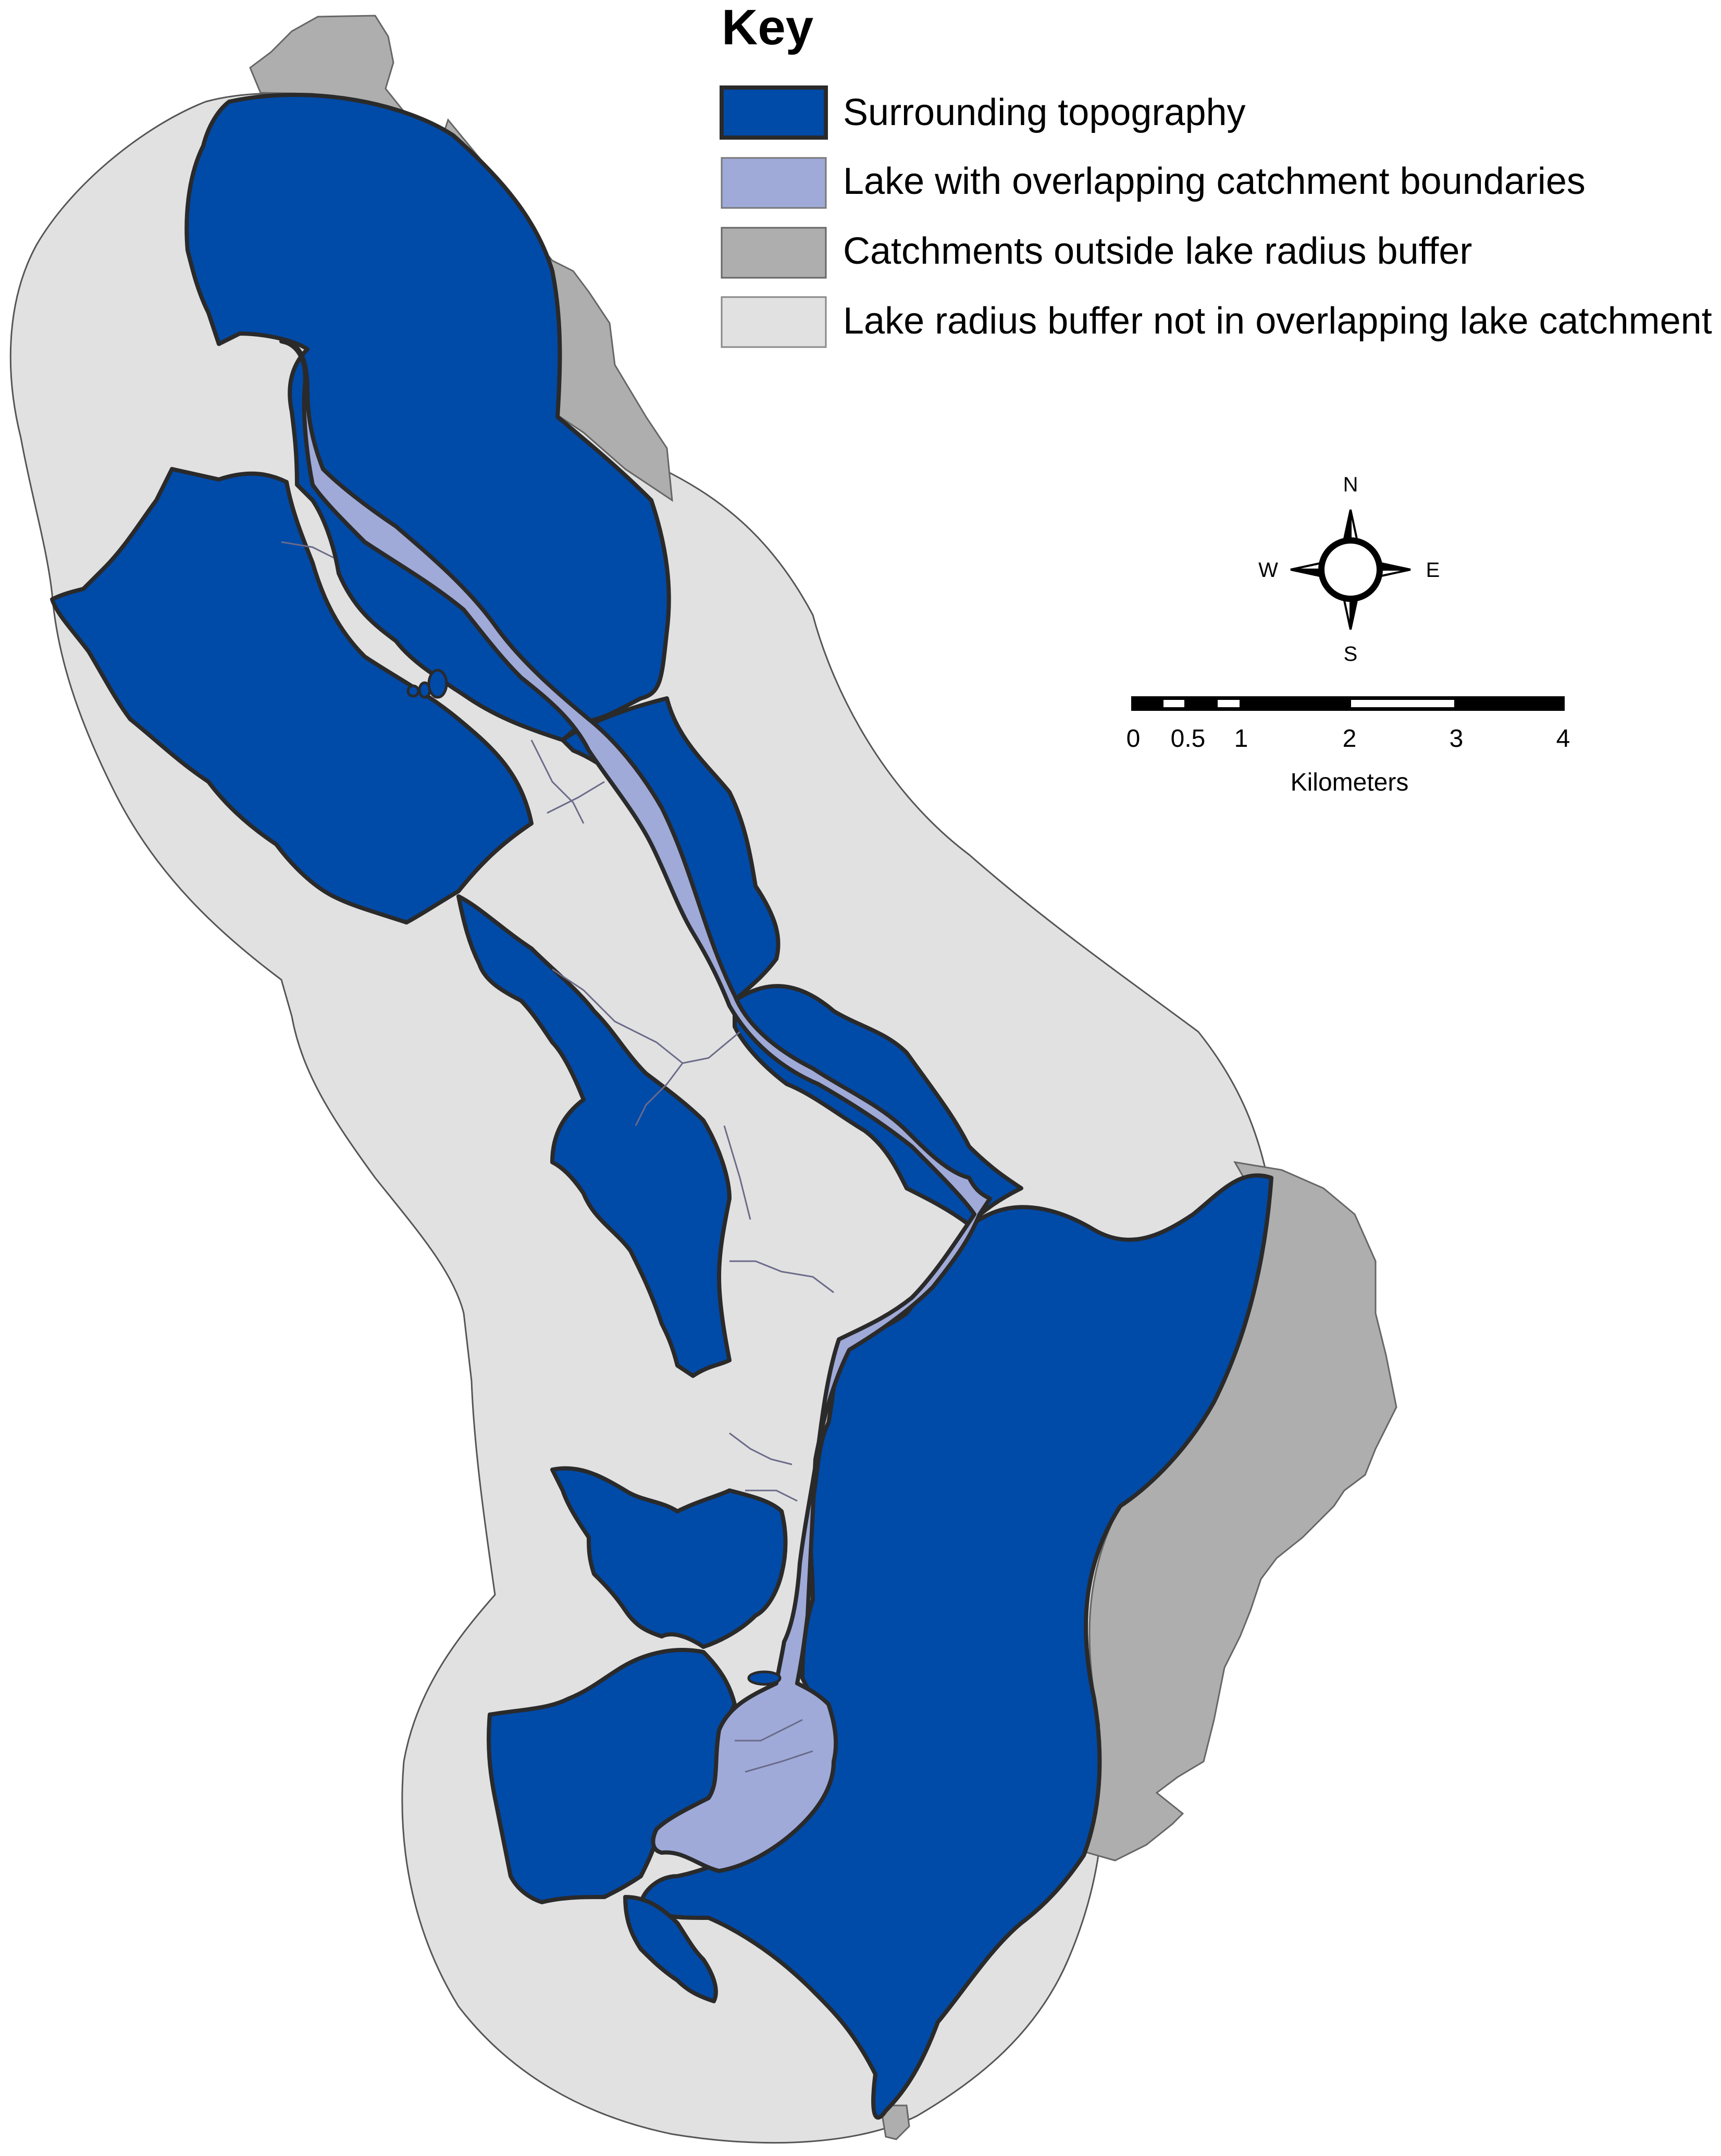  I want to click on lake-islands, so click(594, 1178).